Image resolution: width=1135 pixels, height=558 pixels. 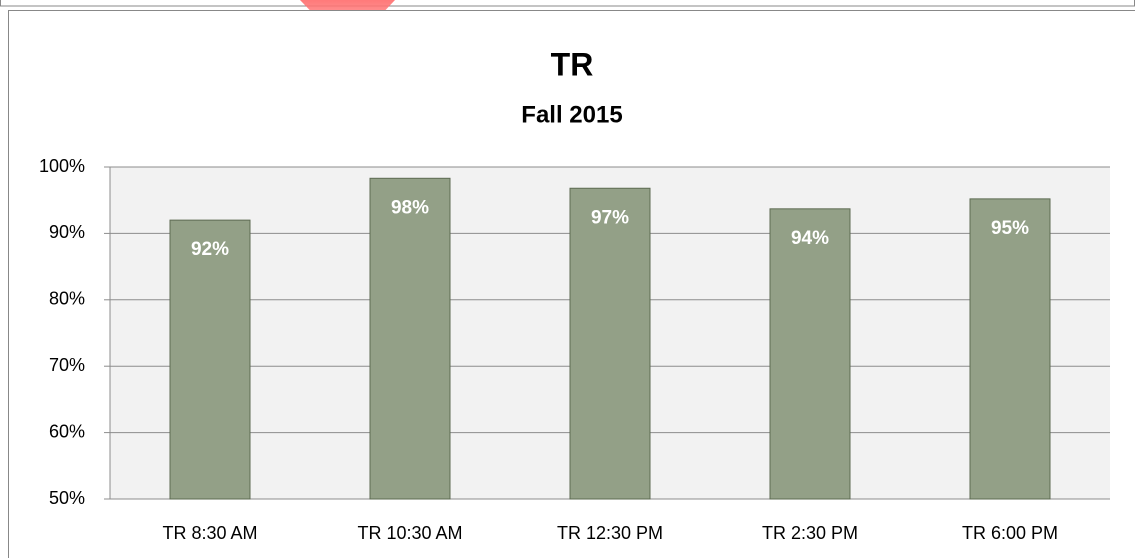 What do you see at coordinates (62, 166) in the screenshot?
I see `y-tick-label: 100%` at bounding box center [62, 166].